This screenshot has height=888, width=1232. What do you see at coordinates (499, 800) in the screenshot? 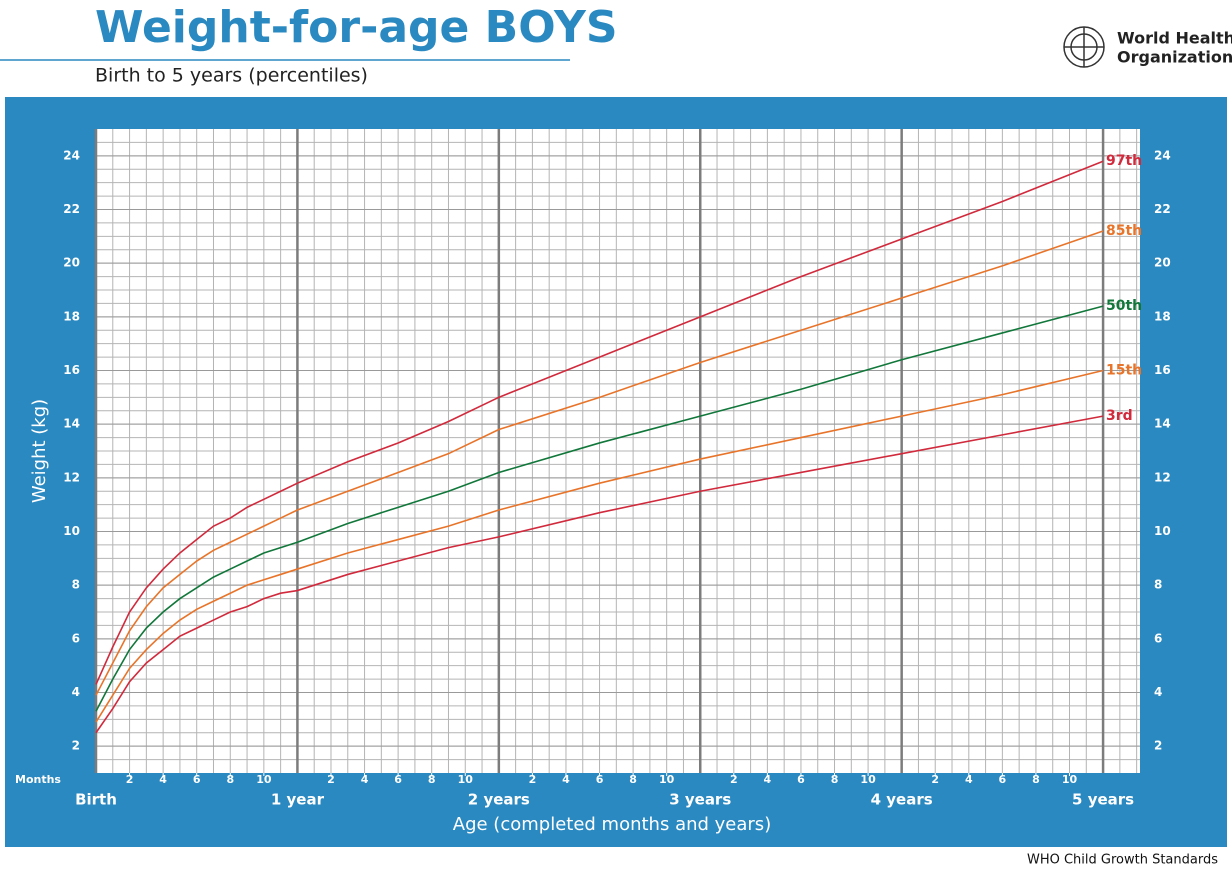
I see `x-tick-label: 2 years` at bounding box center [499, 800].